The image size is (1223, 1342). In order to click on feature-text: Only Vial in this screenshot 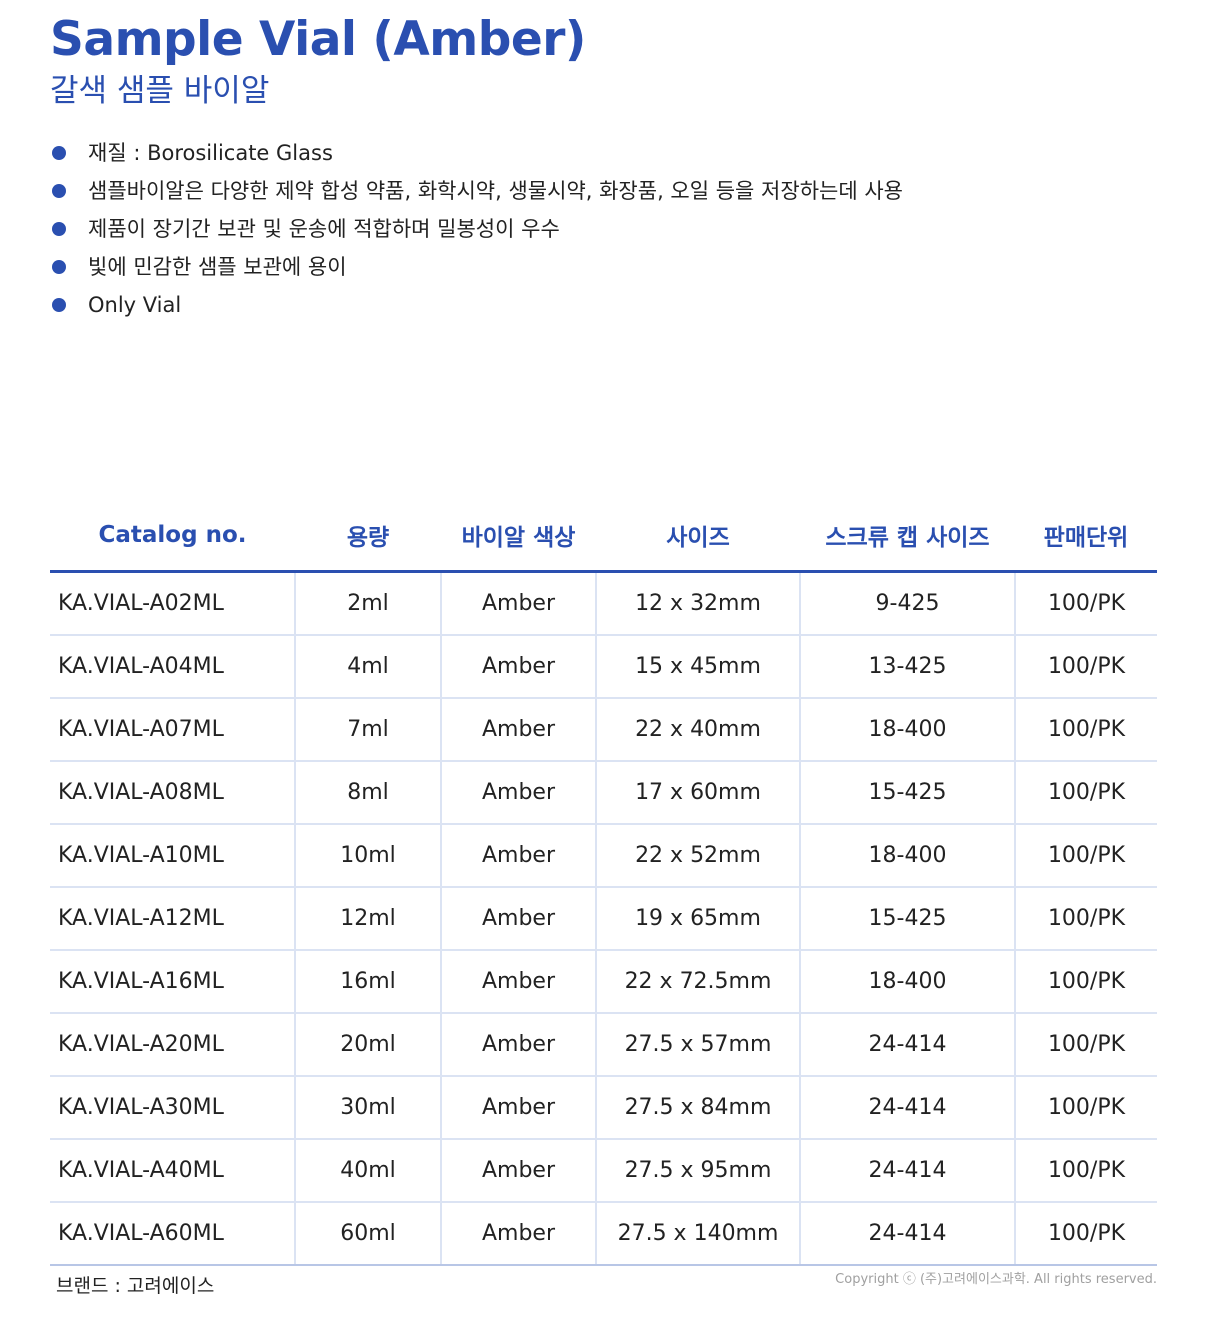, I will do `click(135, 305)`.